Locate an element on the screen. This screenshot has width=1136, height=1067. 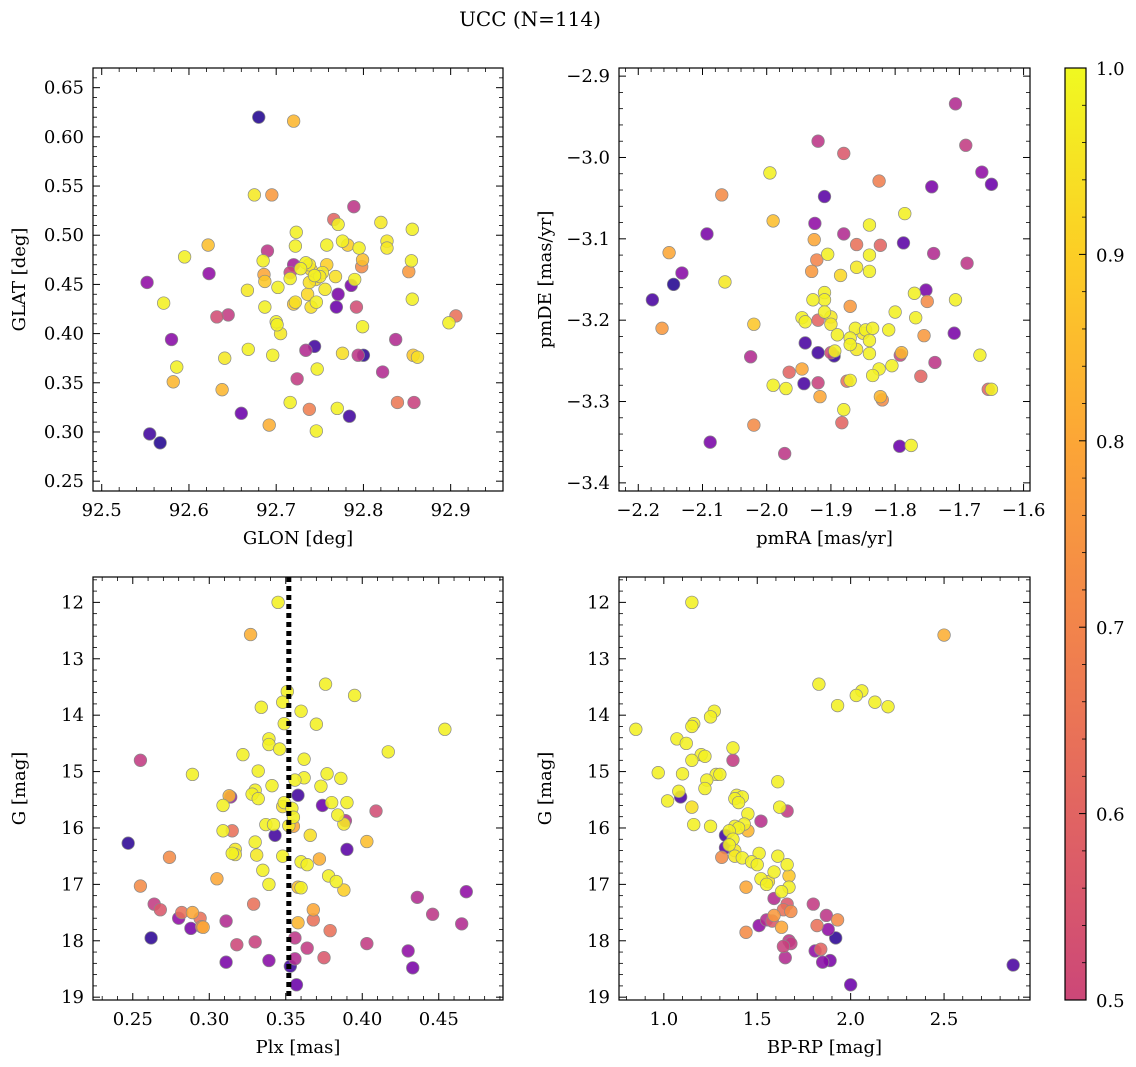
y-axis-label: pmDE [mas/yr] is located at coordinates (545, 280).